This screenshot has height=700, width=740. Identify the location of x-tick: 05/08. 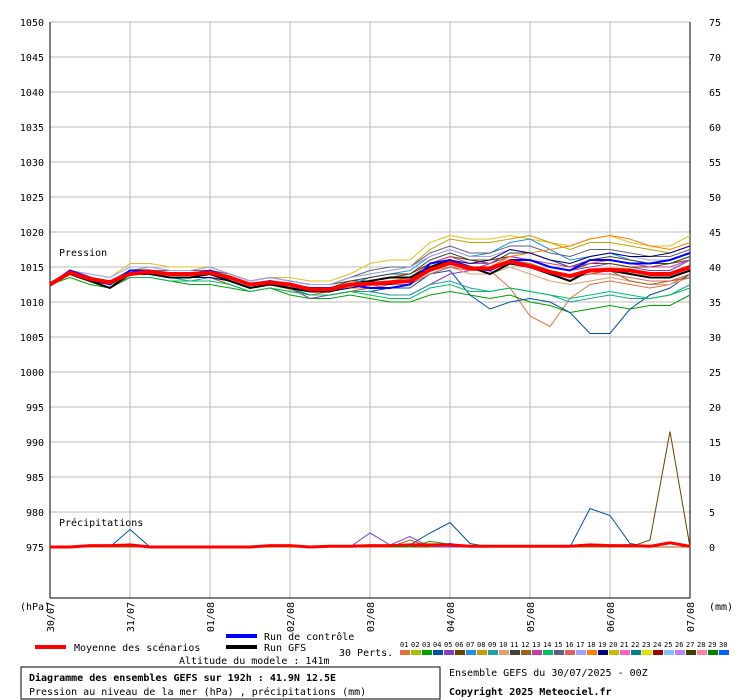
(531, 617).